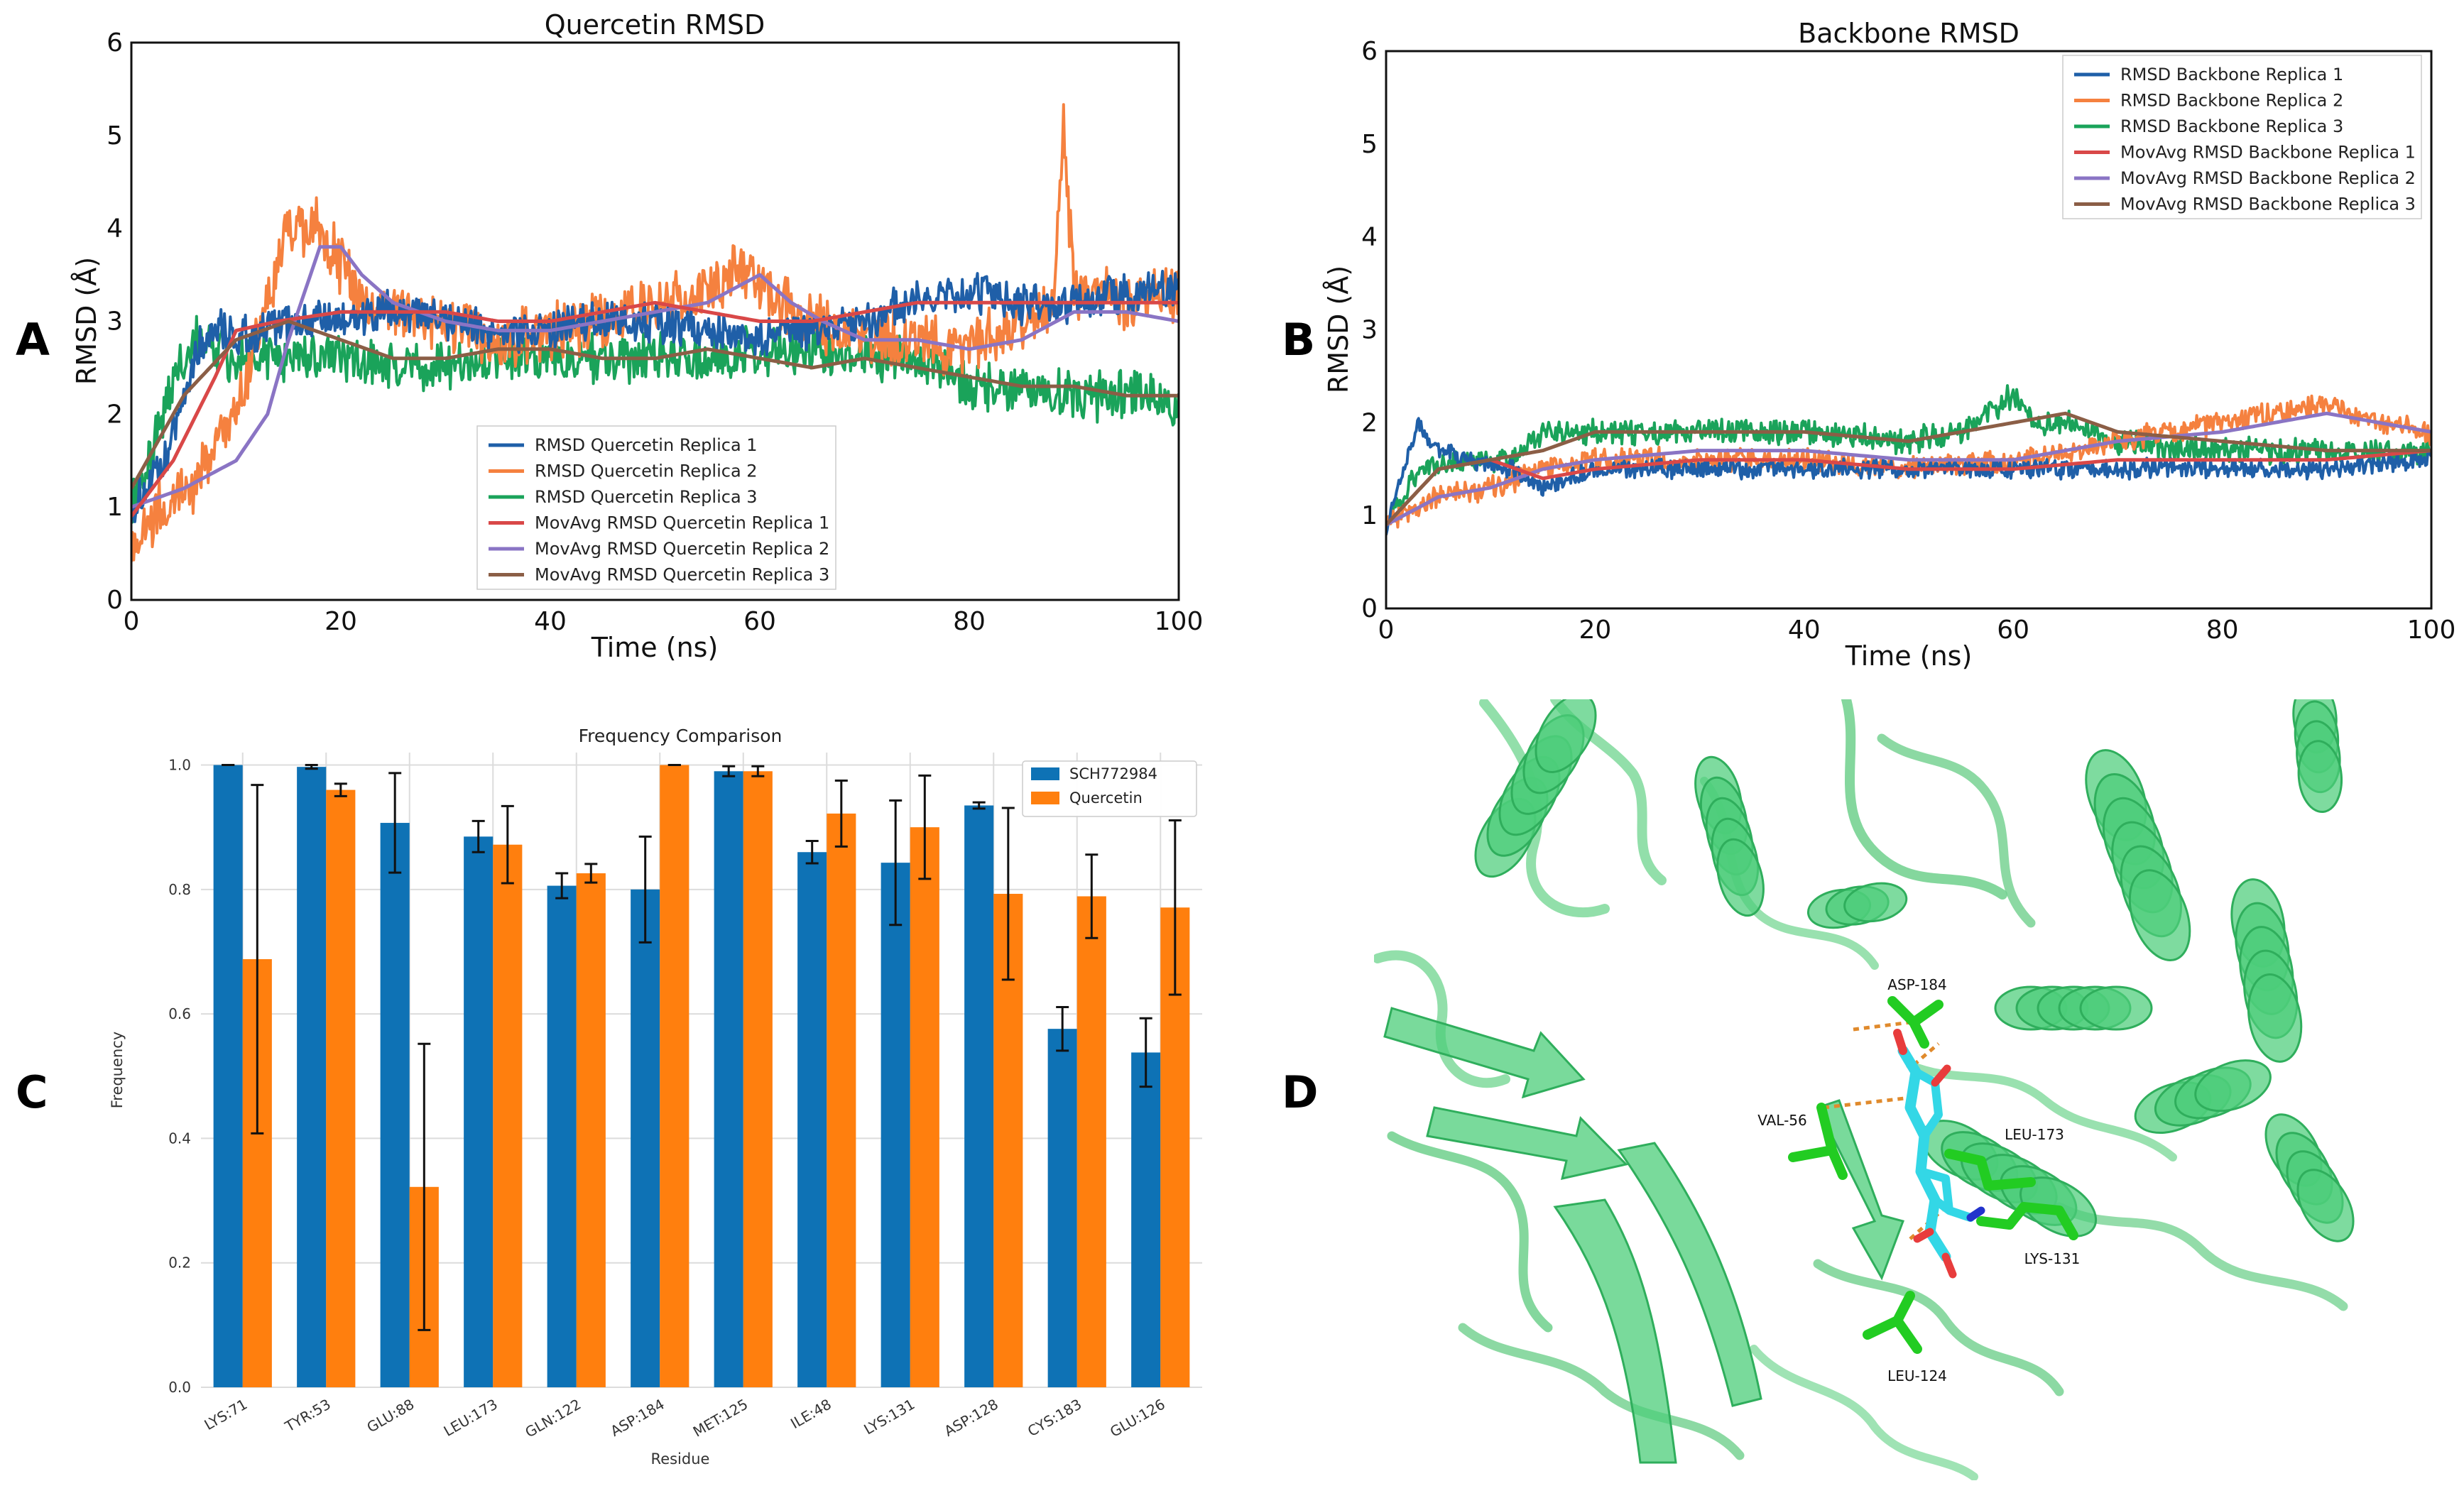  I want to click on panel-label-d: D, so click(1300, 1092).